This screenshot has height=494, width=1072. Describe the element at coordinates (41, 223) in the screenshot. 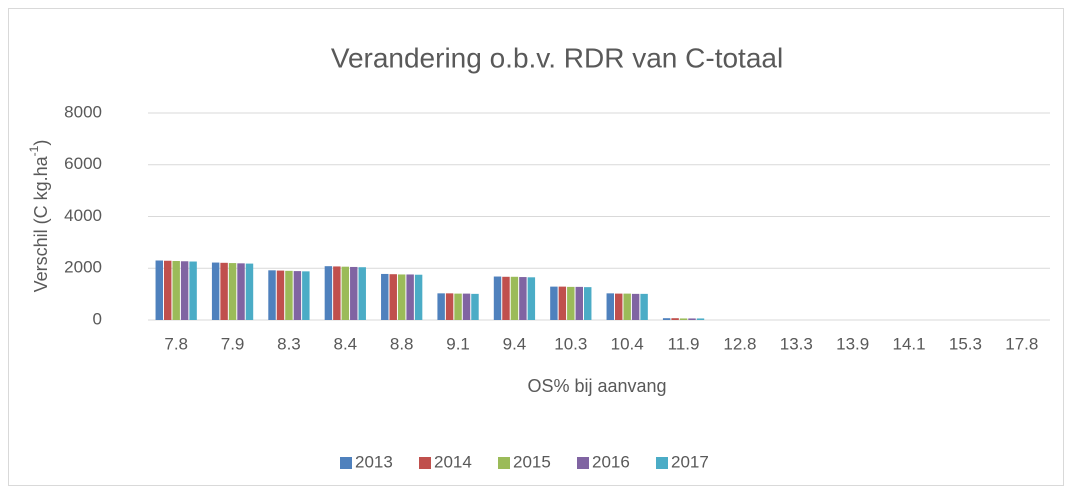

I see `y-axis-label-text: Verschil (C kg.ha` at that location.